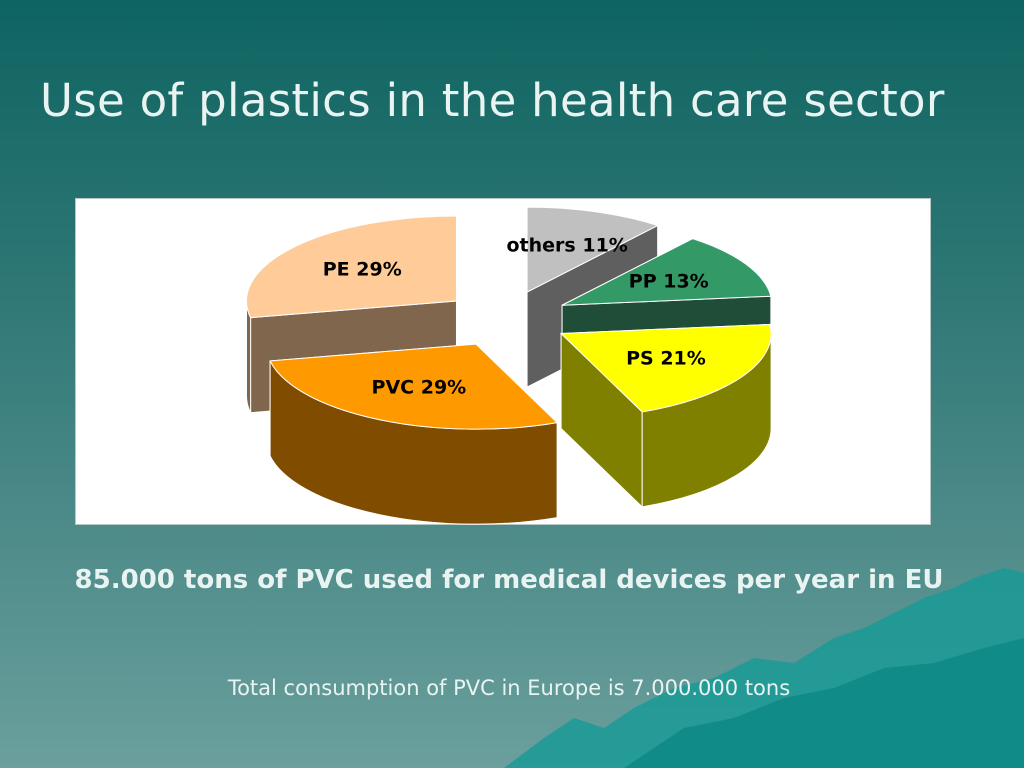 The image size is (1024, 768). What do you see at coordinates (567, 246) in the screenshot?
I see `slice-label-others: others 11%` at bounding box center [567, 246].